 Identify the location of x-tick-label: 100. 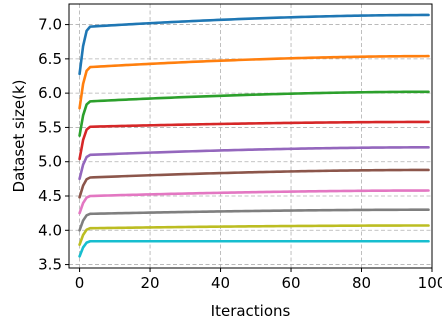
(430, 283).